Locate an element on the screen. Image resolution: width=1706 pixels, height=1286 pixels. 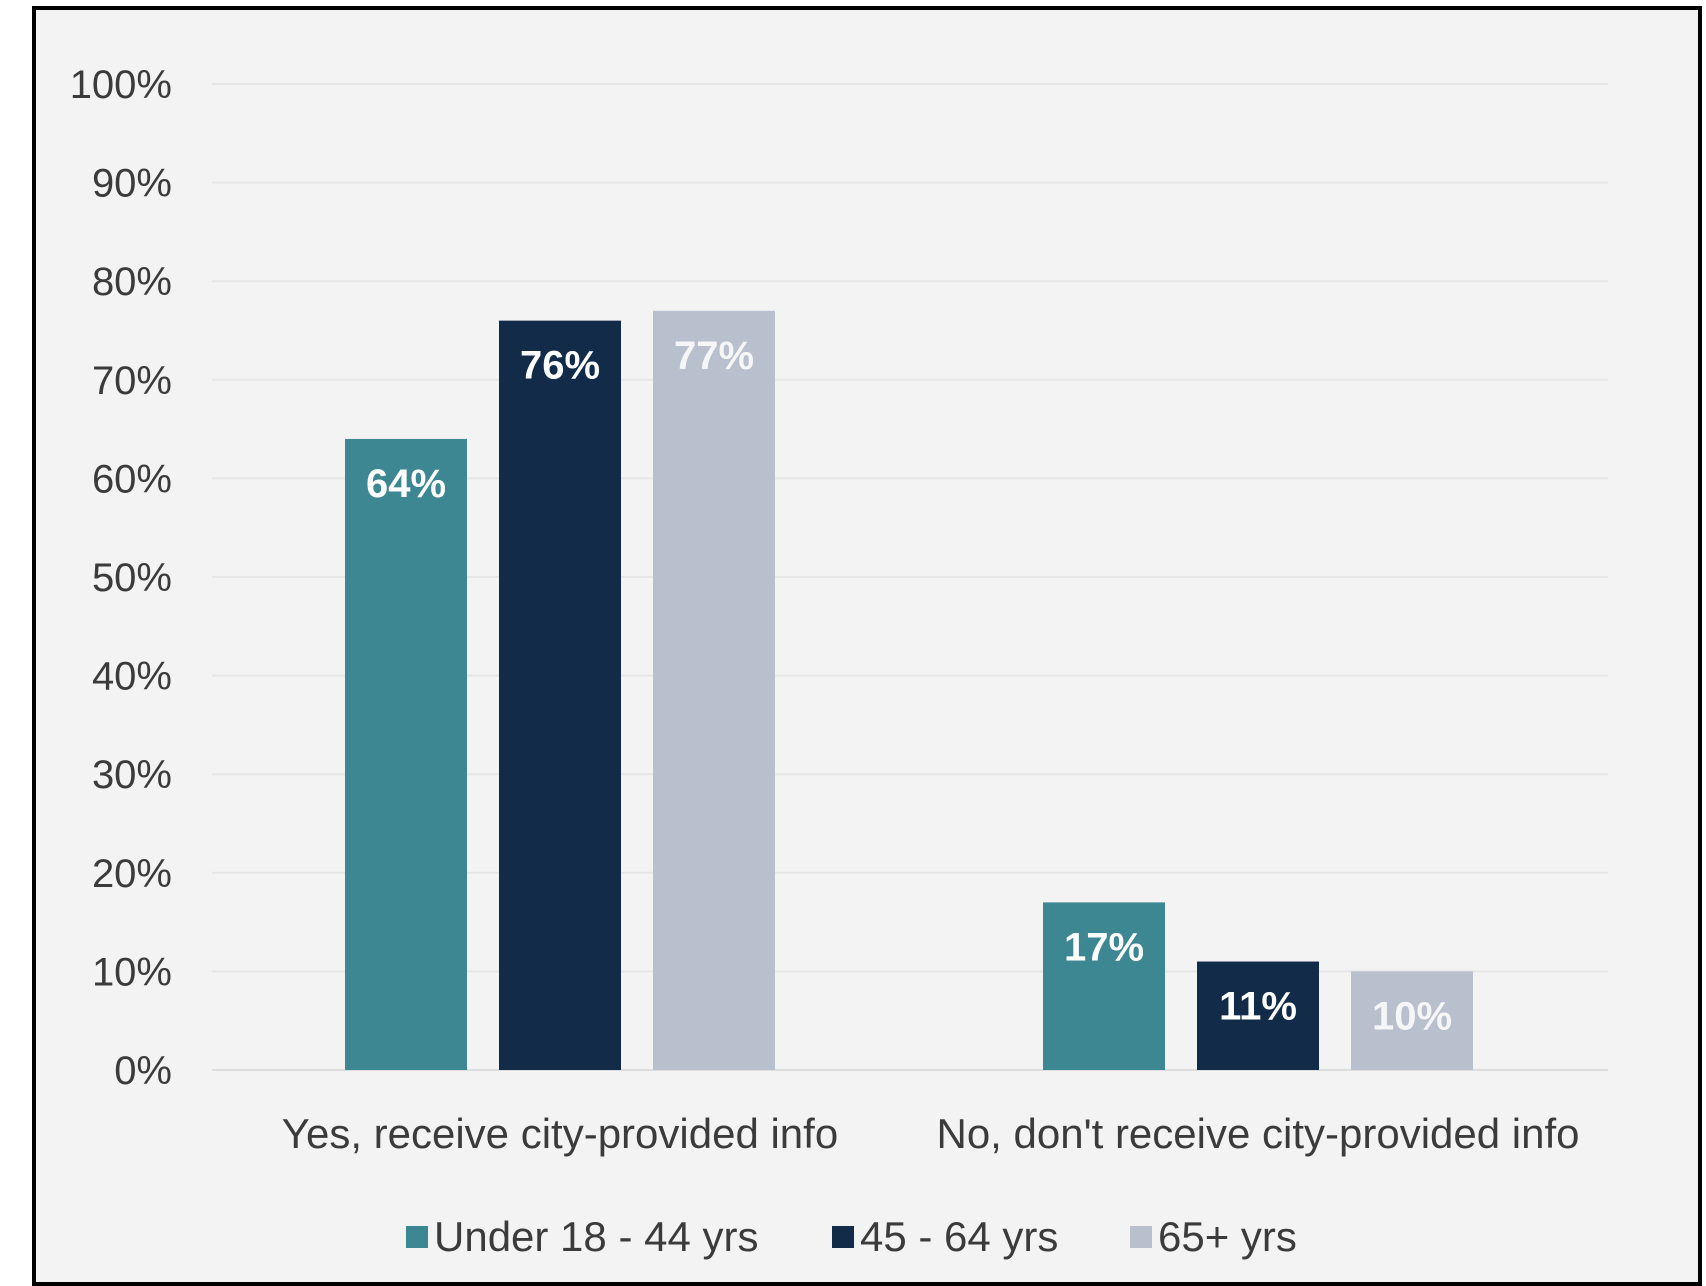
y-tick-label: 10% is located at coordinates (132, 972).